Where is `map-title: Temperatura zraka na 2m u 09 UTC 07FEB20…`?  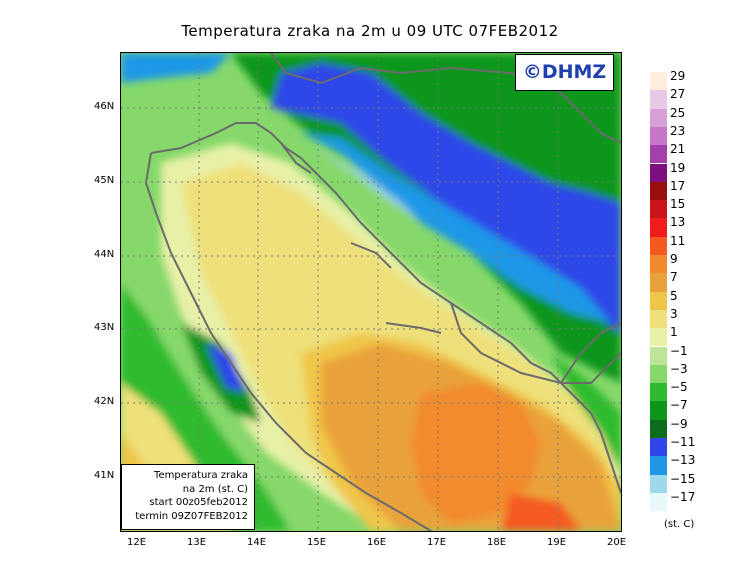 map-title: Temperatura zraka na 2m u 09 UTC 07FEB20… is located at coordinates (370, 31).